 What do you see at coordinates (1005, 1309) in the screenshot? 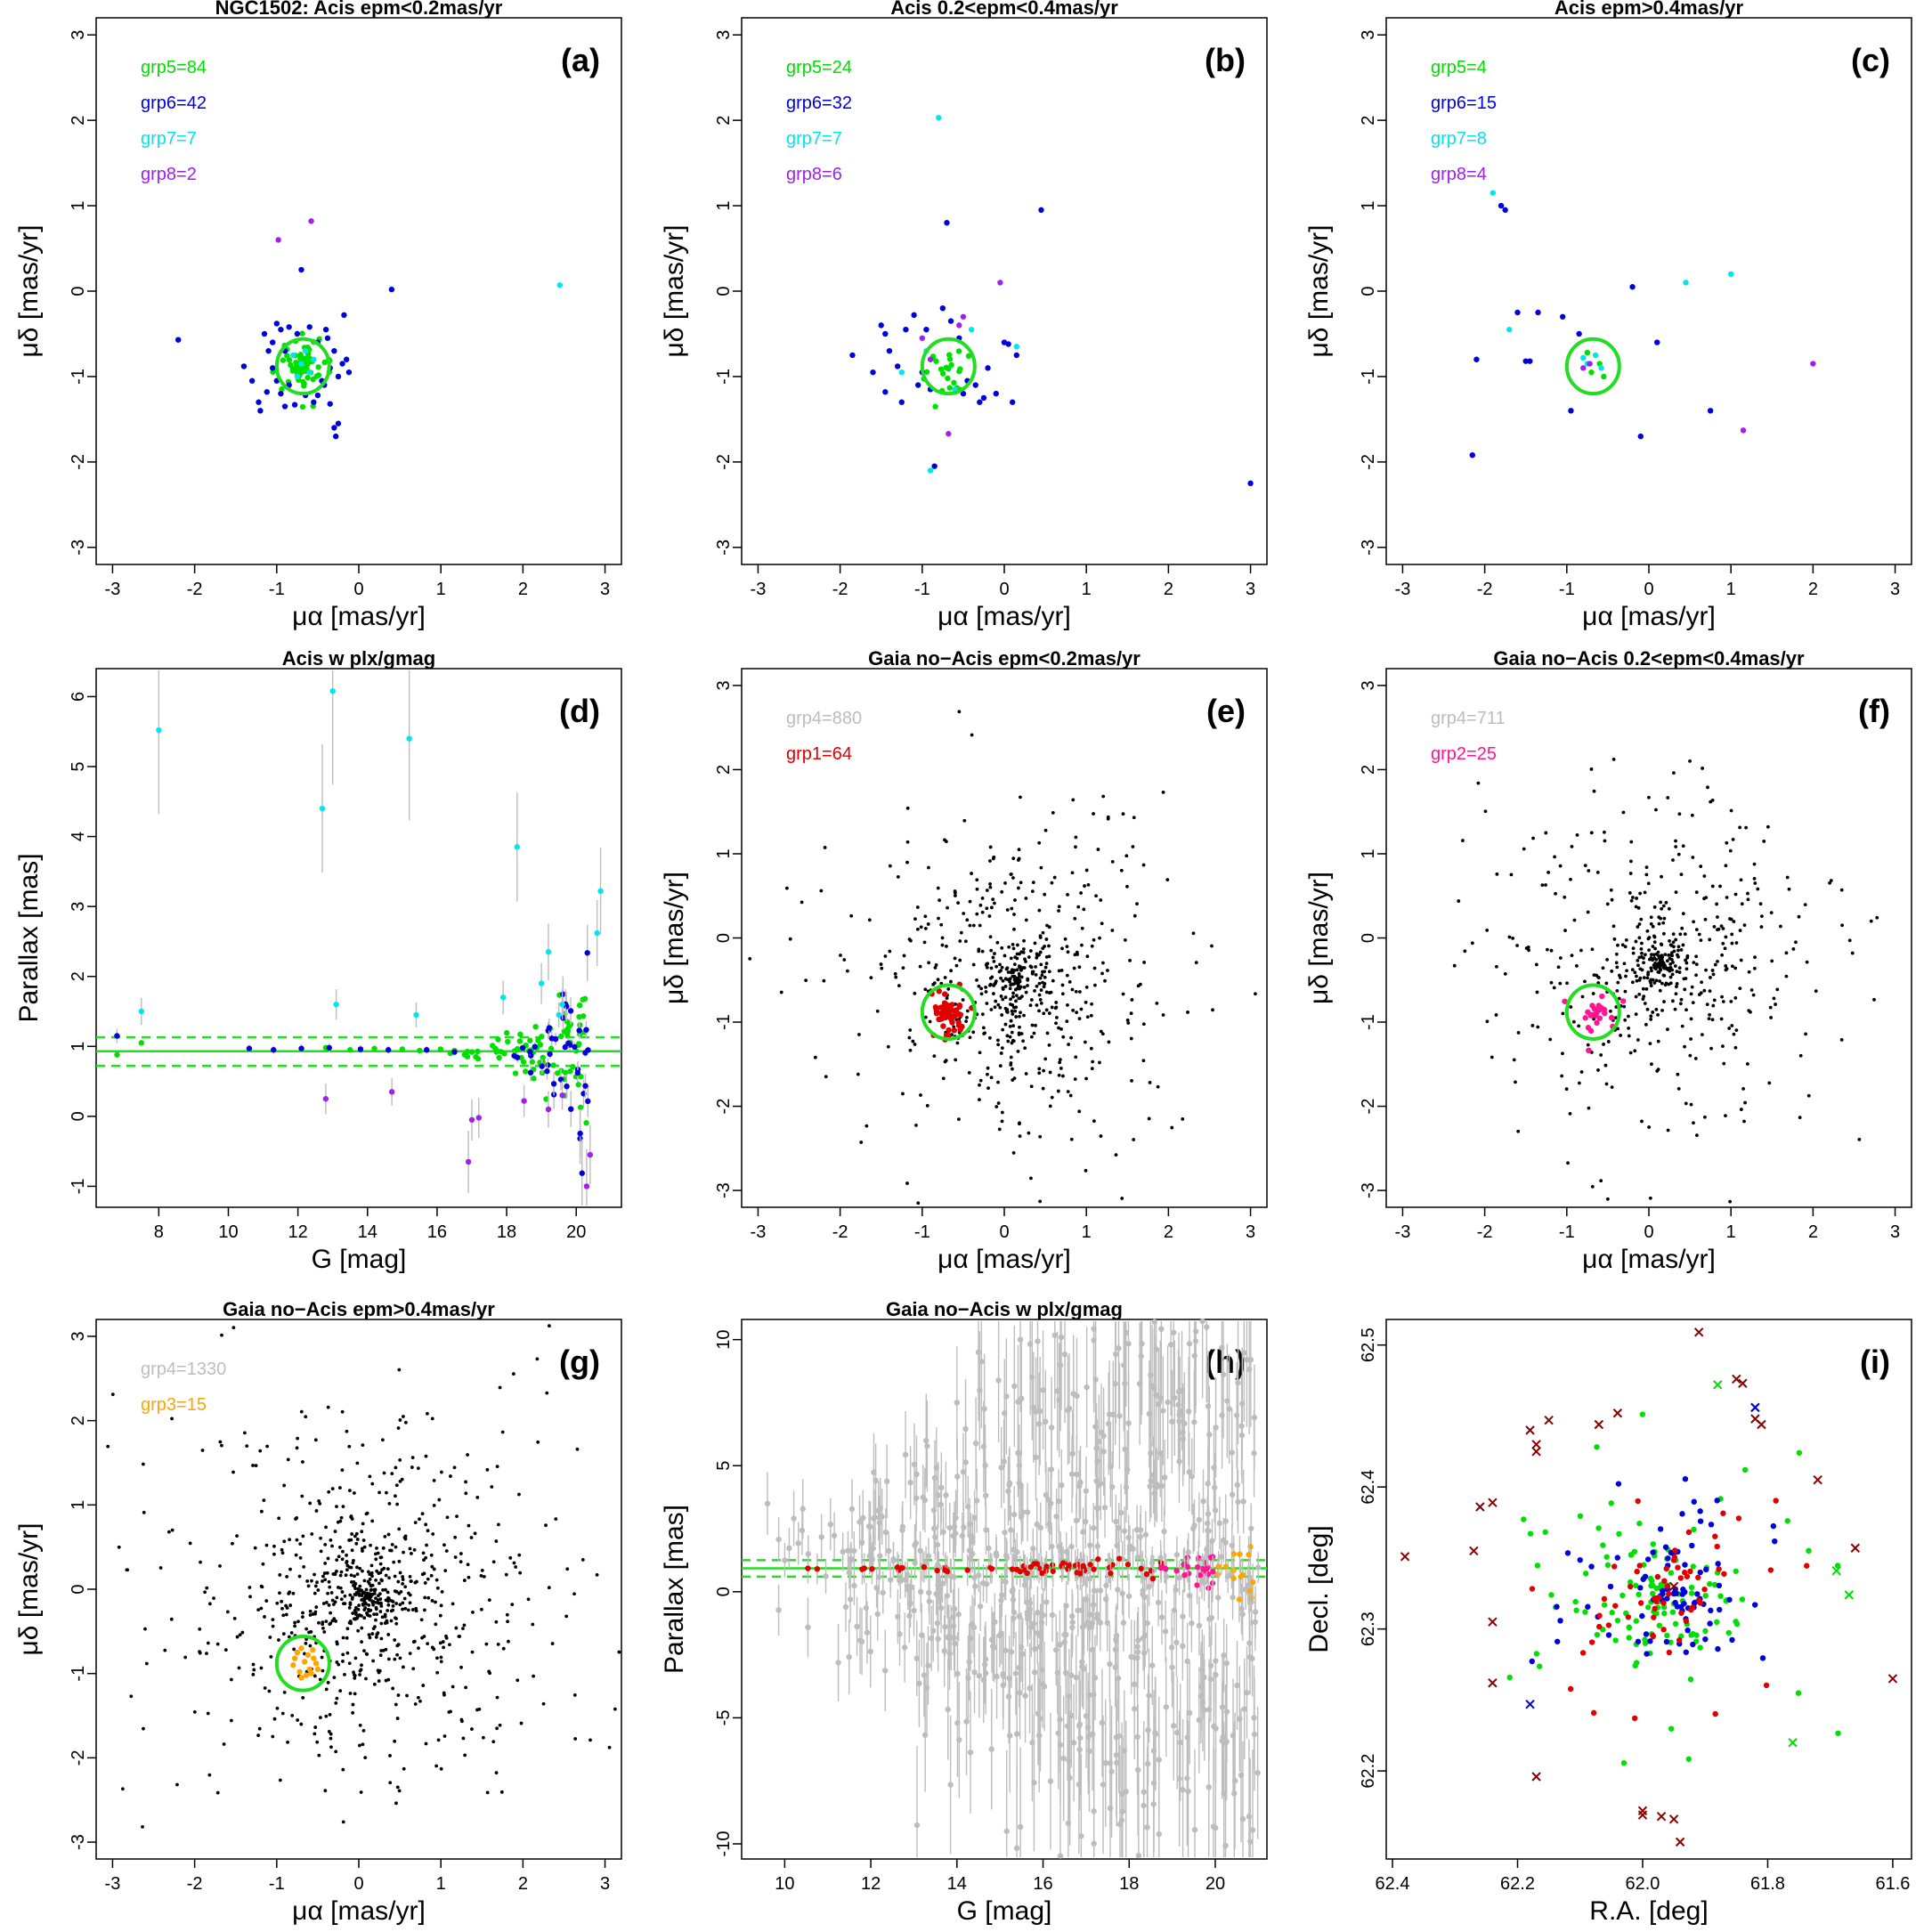
I see `panel-title: Gaia no−Acis w plx/gmag` at bounding box center [1005, 1309].